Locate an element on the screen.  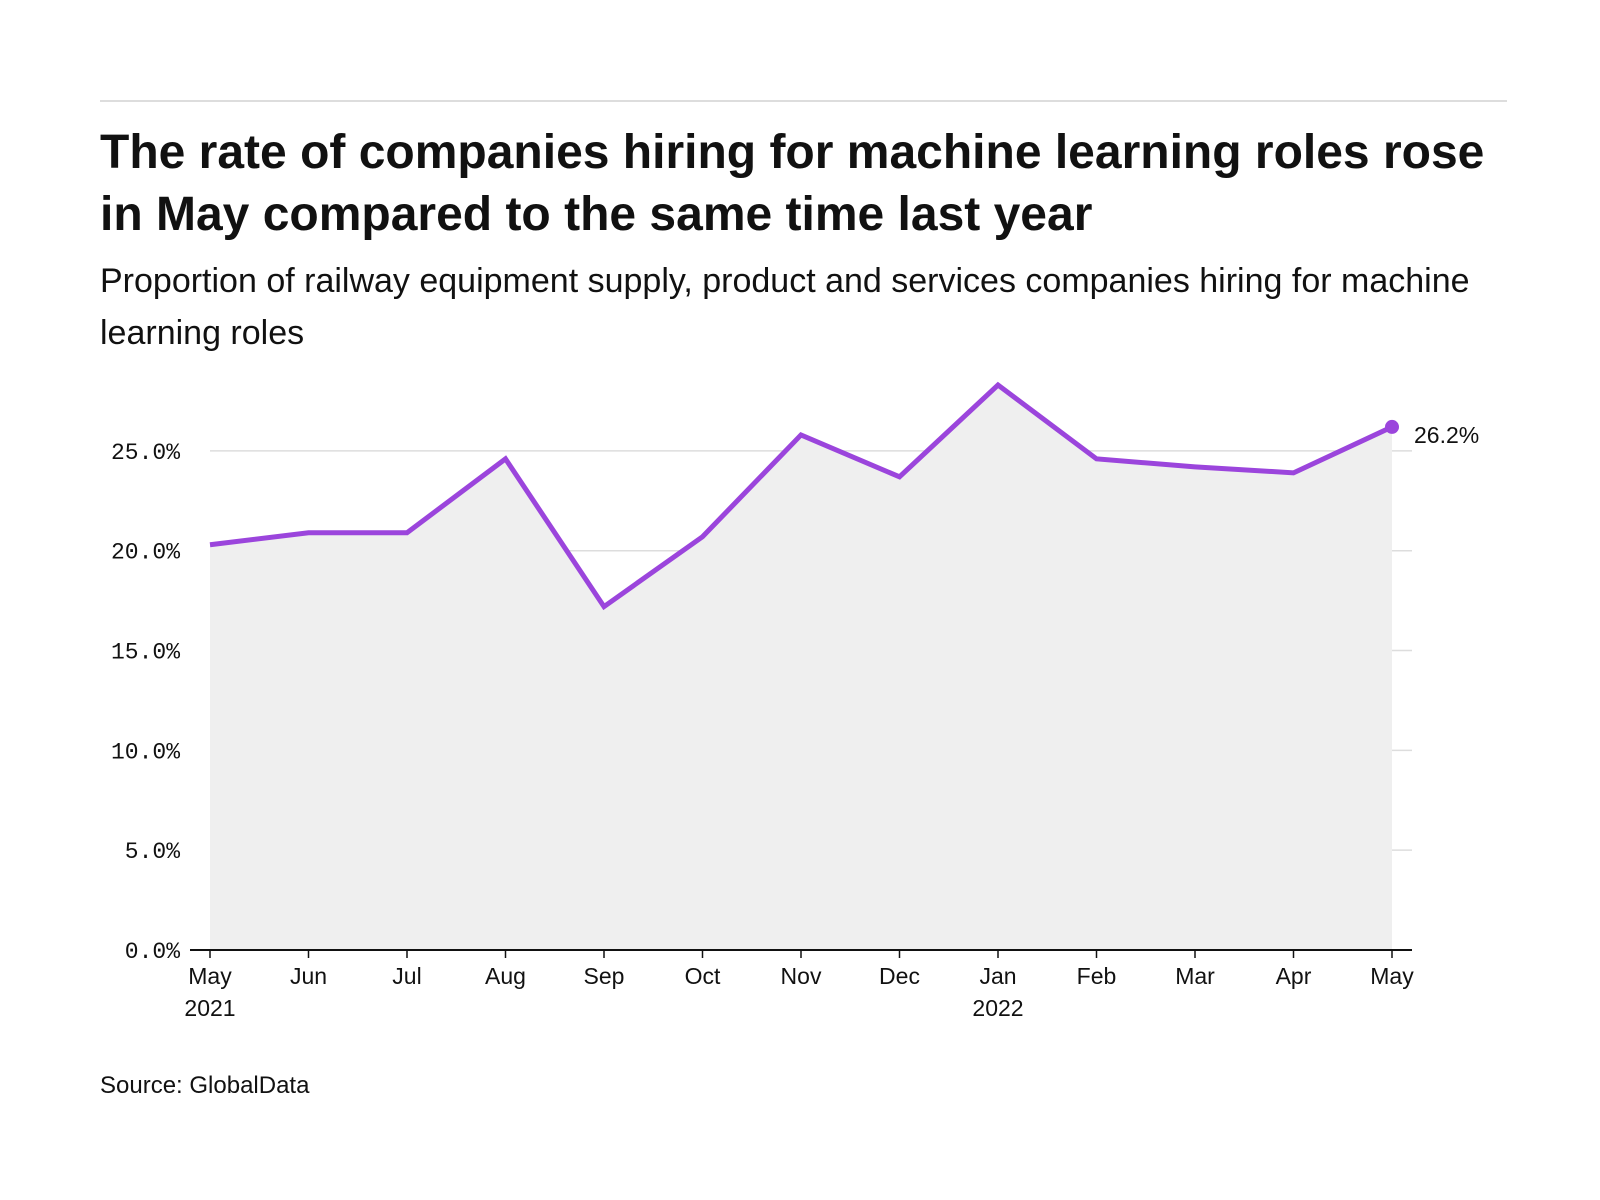
x-tick-label: Mar is located at coordinates (1195, 976).